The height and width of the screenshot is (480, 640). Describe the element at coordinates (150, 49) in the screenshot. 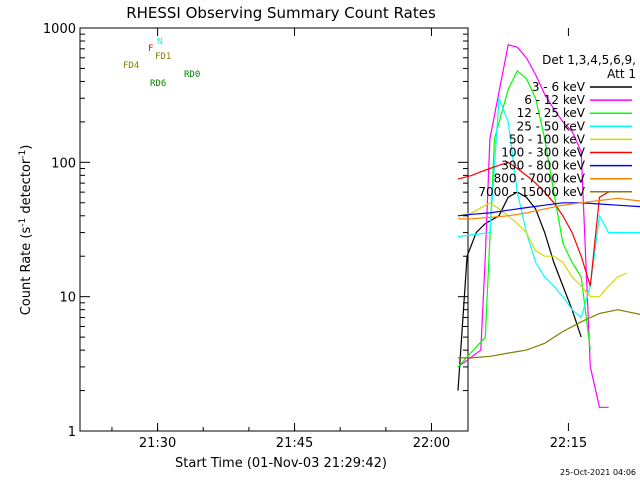

I see `annotation-label: F` at that location.